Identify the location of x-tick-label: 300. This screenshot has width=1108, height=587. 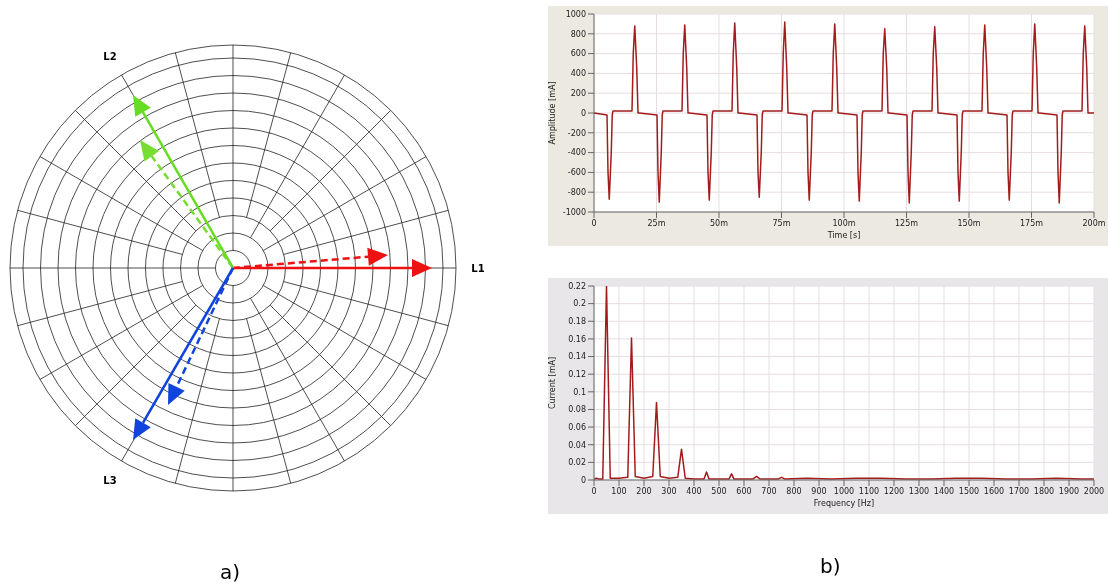
(669, 491).